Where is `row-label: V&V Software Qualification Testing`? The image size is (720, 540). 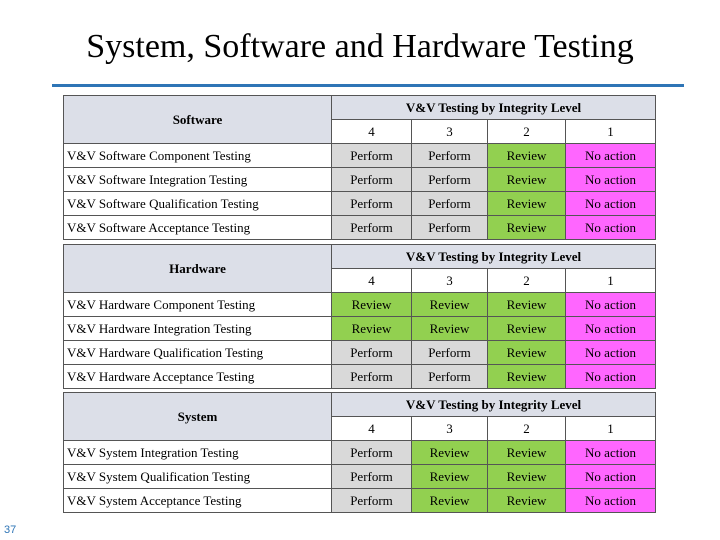 row-label: V&V Software Qualification Testing is located at coordinates (197, 203).